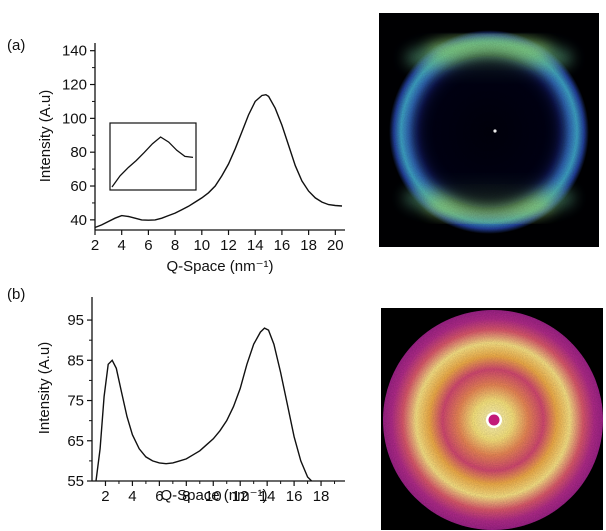 This screenshot has height=531, width=606. Describe the element at coordinates (75, 481) in the screenshot. I see `y-tick-label: 55` at that location.